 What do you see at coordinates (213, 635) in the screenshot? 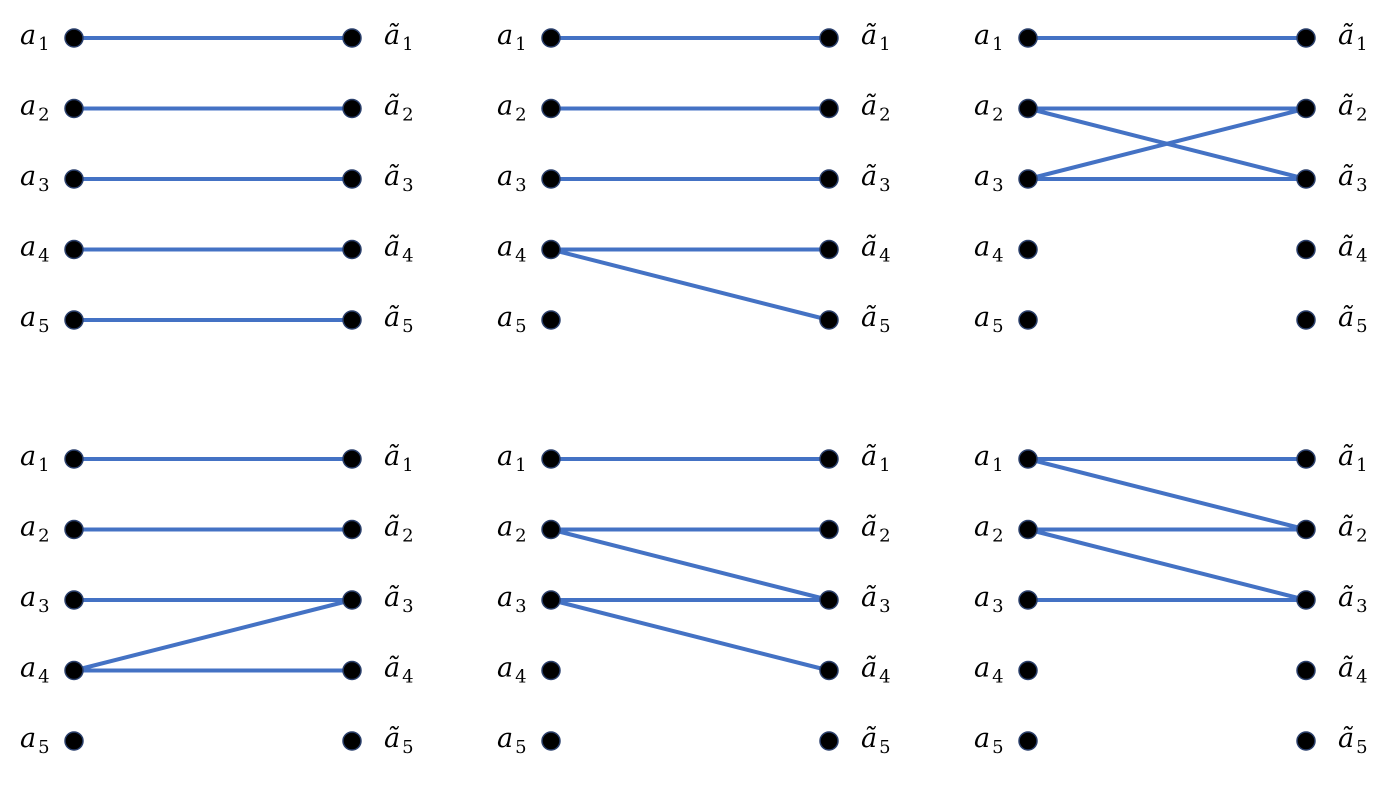
I see `edge-a4-to-a-tilde3` at bounding box center [213, 635].